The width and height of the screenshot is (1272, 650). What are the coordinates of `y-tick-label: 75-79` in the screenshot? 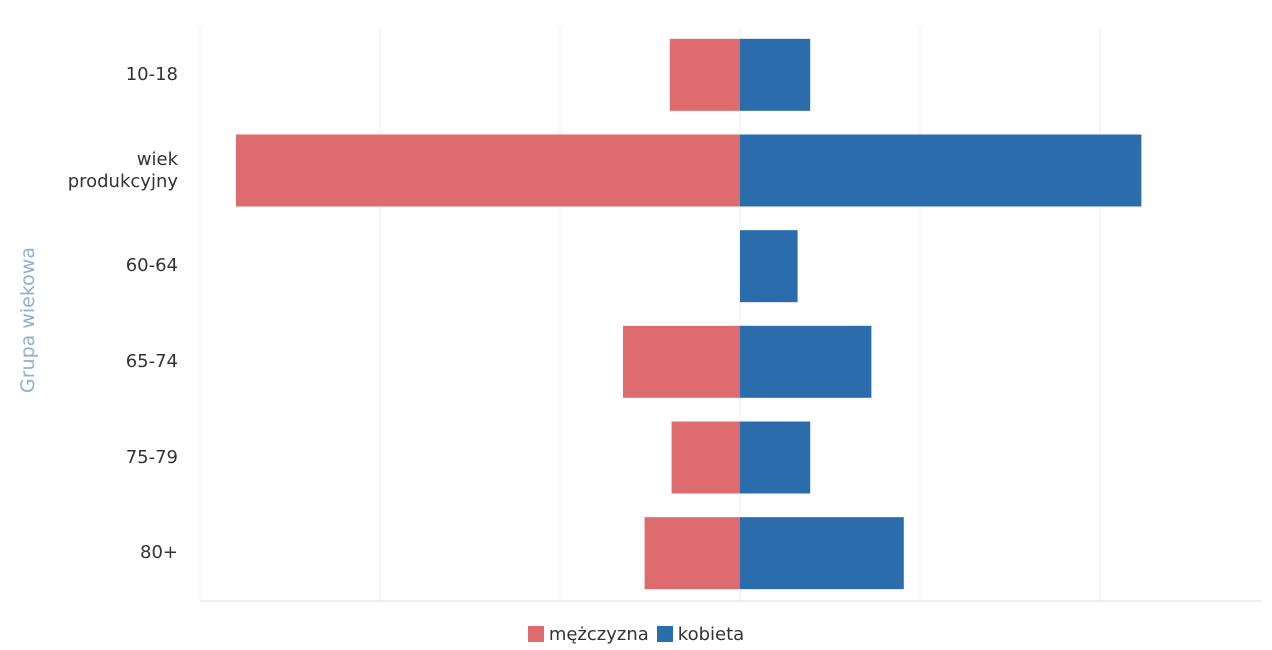 It's located at (151, 457).